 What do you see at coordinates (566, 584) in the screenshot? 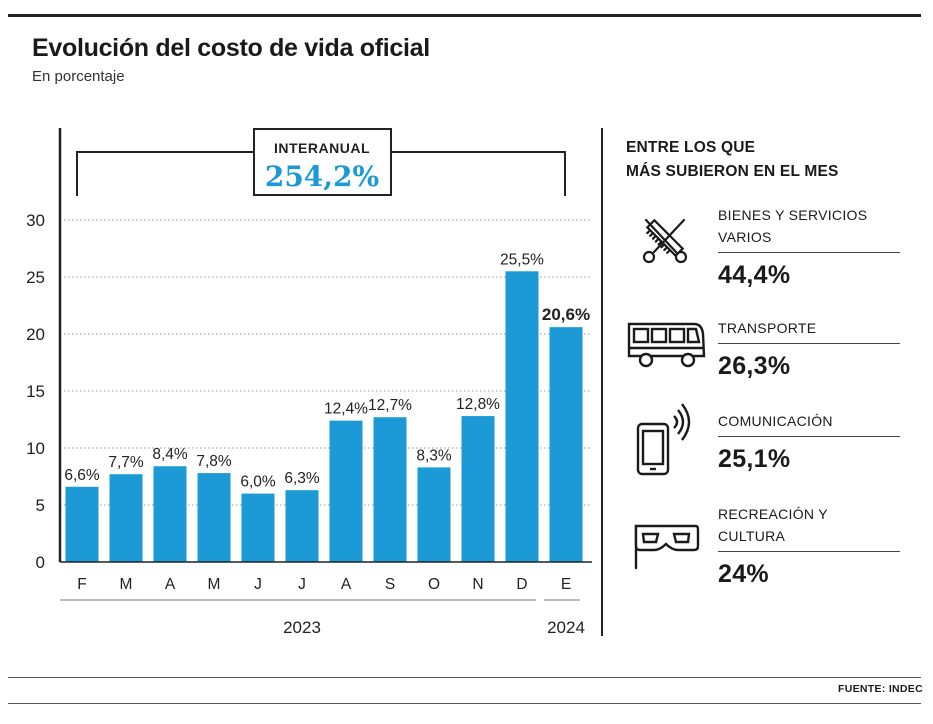
I see `x-tick-label: E` at bounding box center [566, 584].